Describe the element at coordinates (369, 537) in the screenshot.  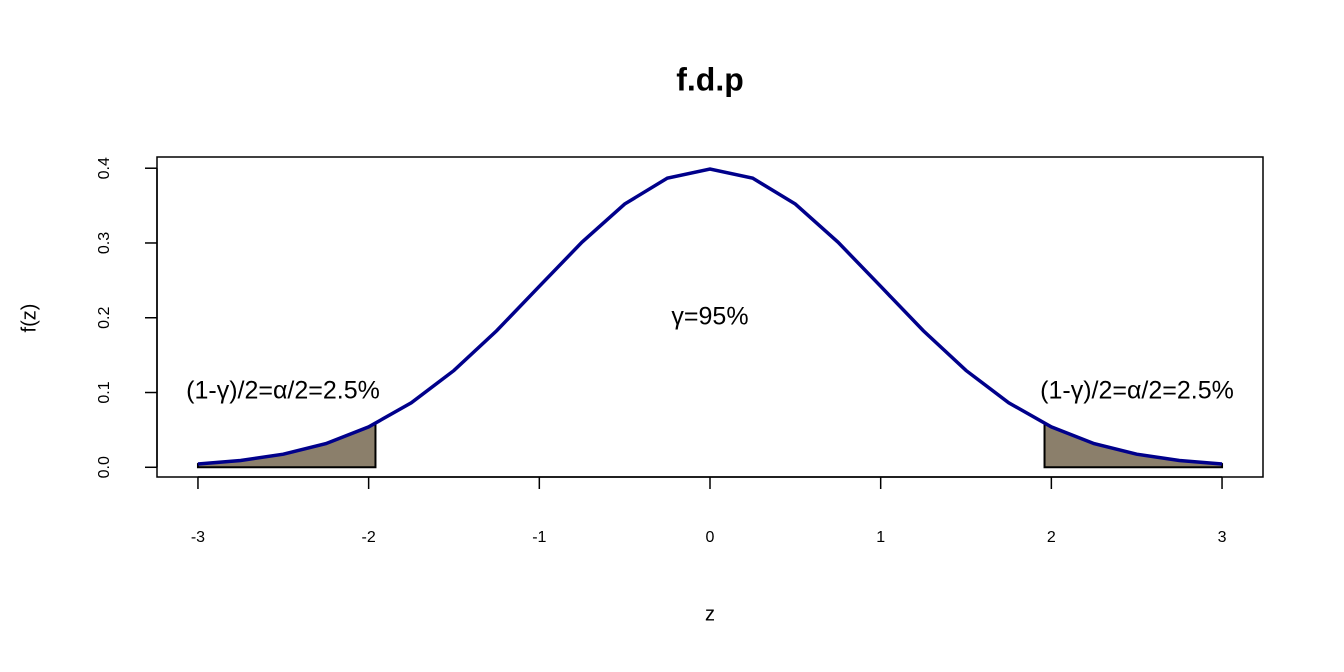
I see `x-tick-label: -2` at that location.